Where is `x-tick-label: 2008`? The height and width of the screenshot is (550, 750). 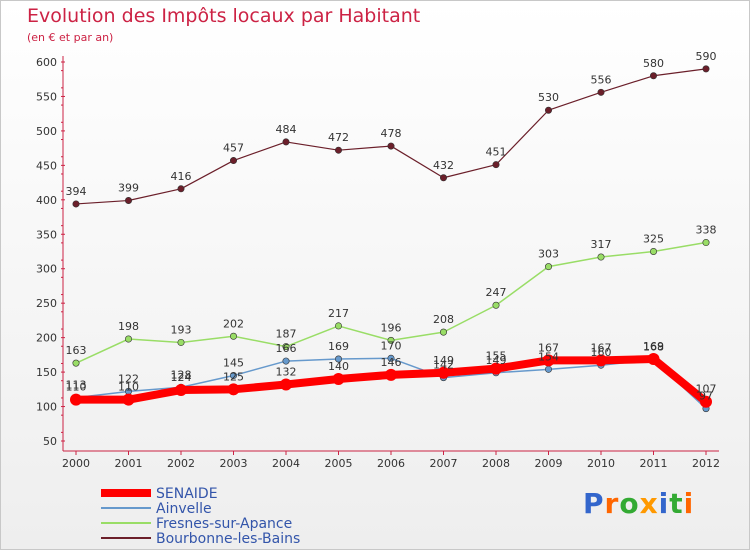
x-tick-label: 2008 is located at coordinates (496, 463).